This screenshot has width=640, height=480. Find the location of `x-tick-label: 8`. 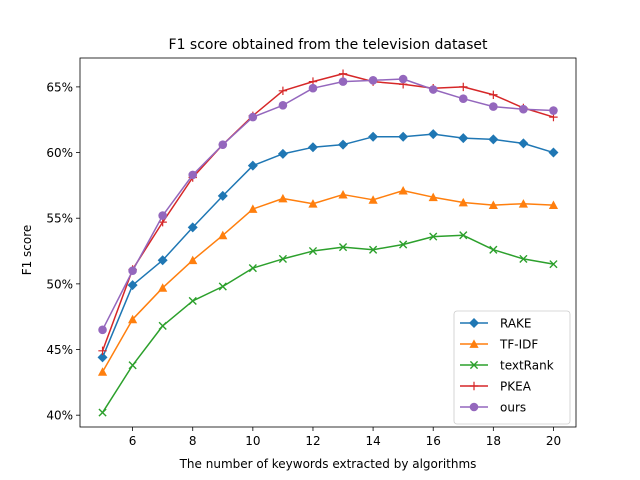

x-tick-label: 8 is located at coordinates (193, 441).